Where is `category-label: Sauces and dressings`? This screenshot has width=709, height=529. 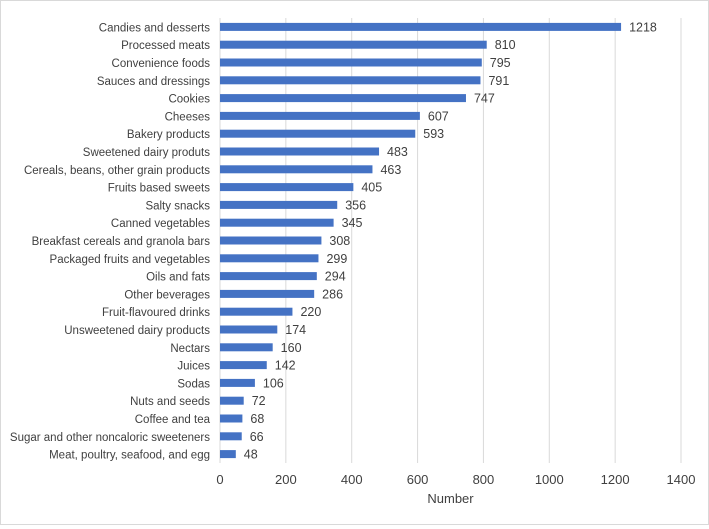 category-label: Sauces and dressings is located at coordinates (153, 82).